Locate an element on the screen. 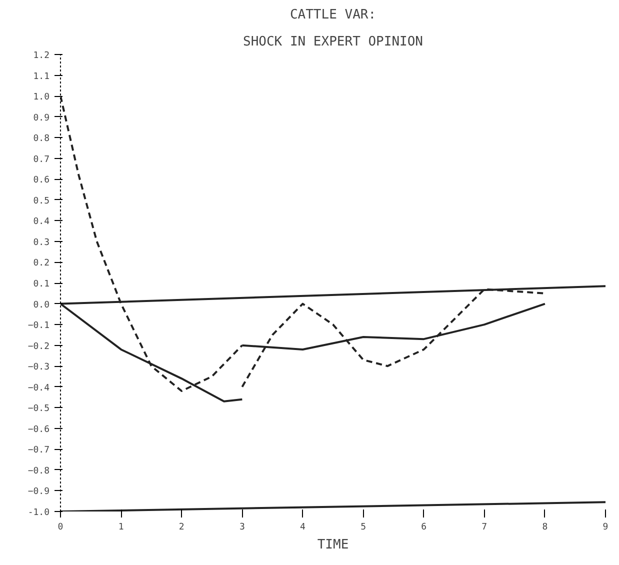 This screenshot has width=619, height=565. x-tick-label: 1 is located at coordinates (121, 527).